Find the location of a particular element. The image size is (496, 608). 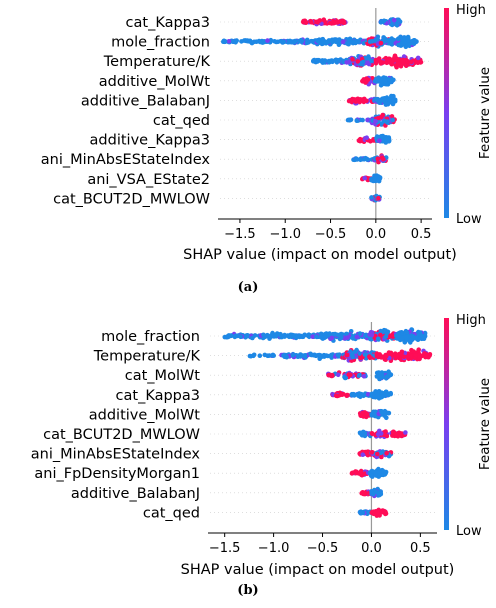

colorbar-high-label: High is located at coordinates (471, 320).